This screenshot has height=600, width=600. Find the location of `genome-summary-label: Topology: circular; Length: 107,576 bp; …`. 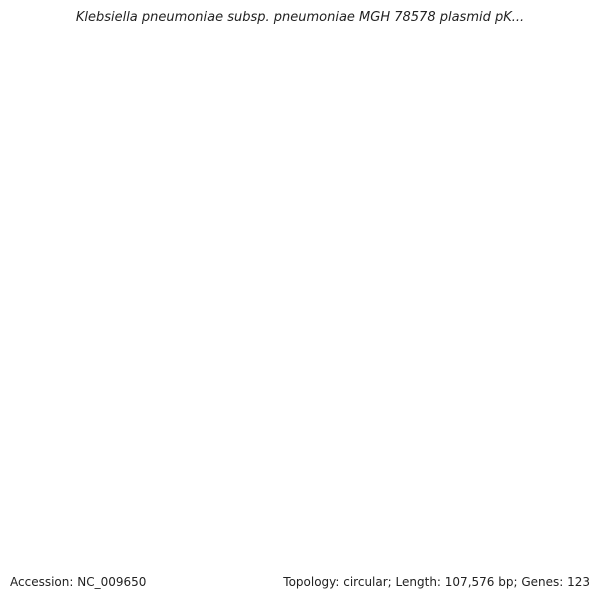

genome-summary-label: Topology: circular; Length: 107,576 bp; … is located at coordinates (436, 582).